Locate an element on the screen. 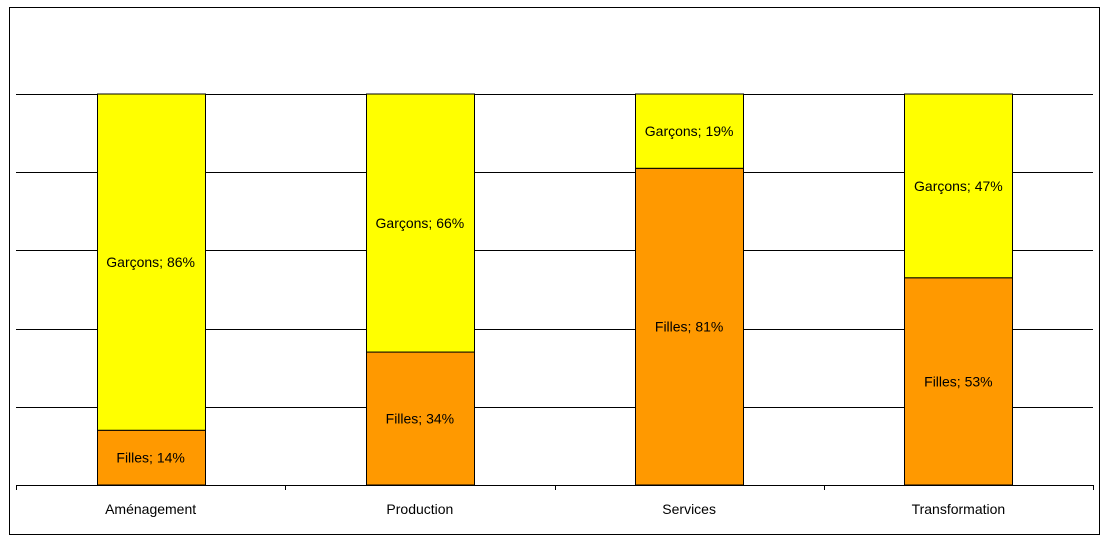 This screenshot has height=540, width=1101. data-label: Filles; 53% is located at coordinates (958, 381).